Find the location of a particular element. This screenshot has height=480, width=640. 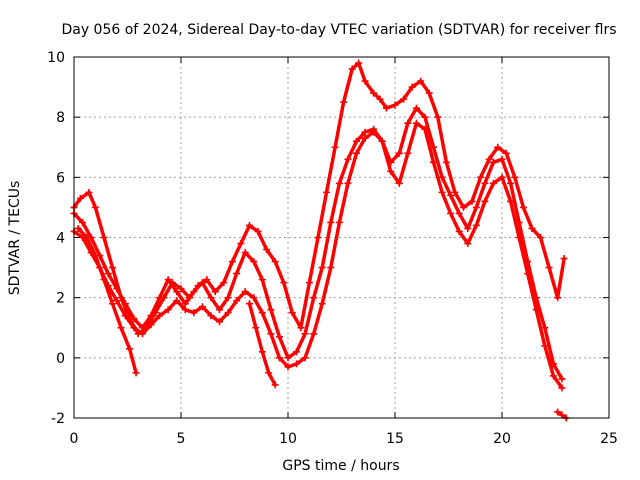

series-trace is located at coordinates (107, 300).